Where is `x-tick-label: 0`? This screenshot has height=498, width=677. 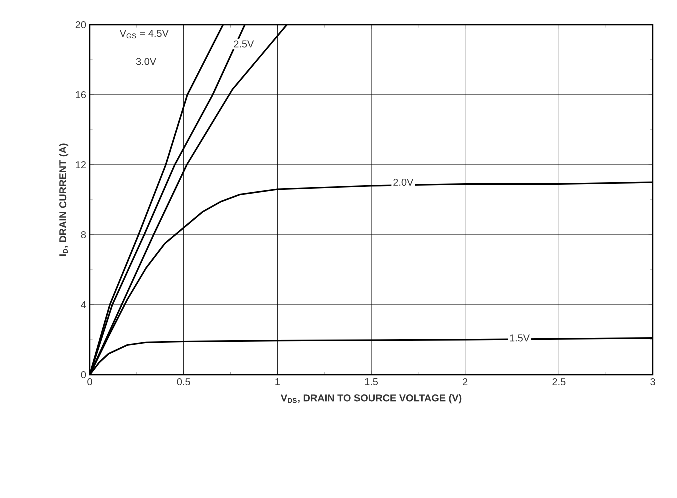 x-tick-label: 0 is located at coordinates (90, 382).